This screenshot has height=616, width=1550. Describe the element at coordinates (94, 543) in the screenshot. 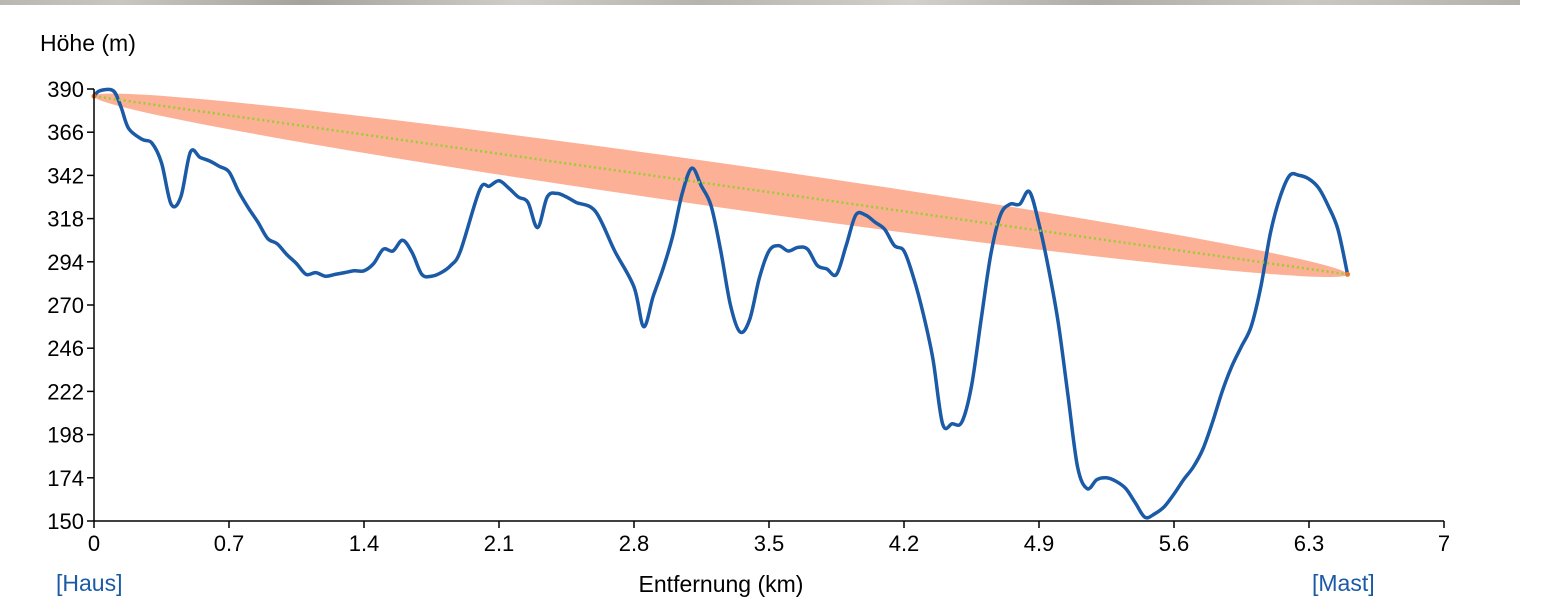

I see `x-tick-label: 0` at that location.